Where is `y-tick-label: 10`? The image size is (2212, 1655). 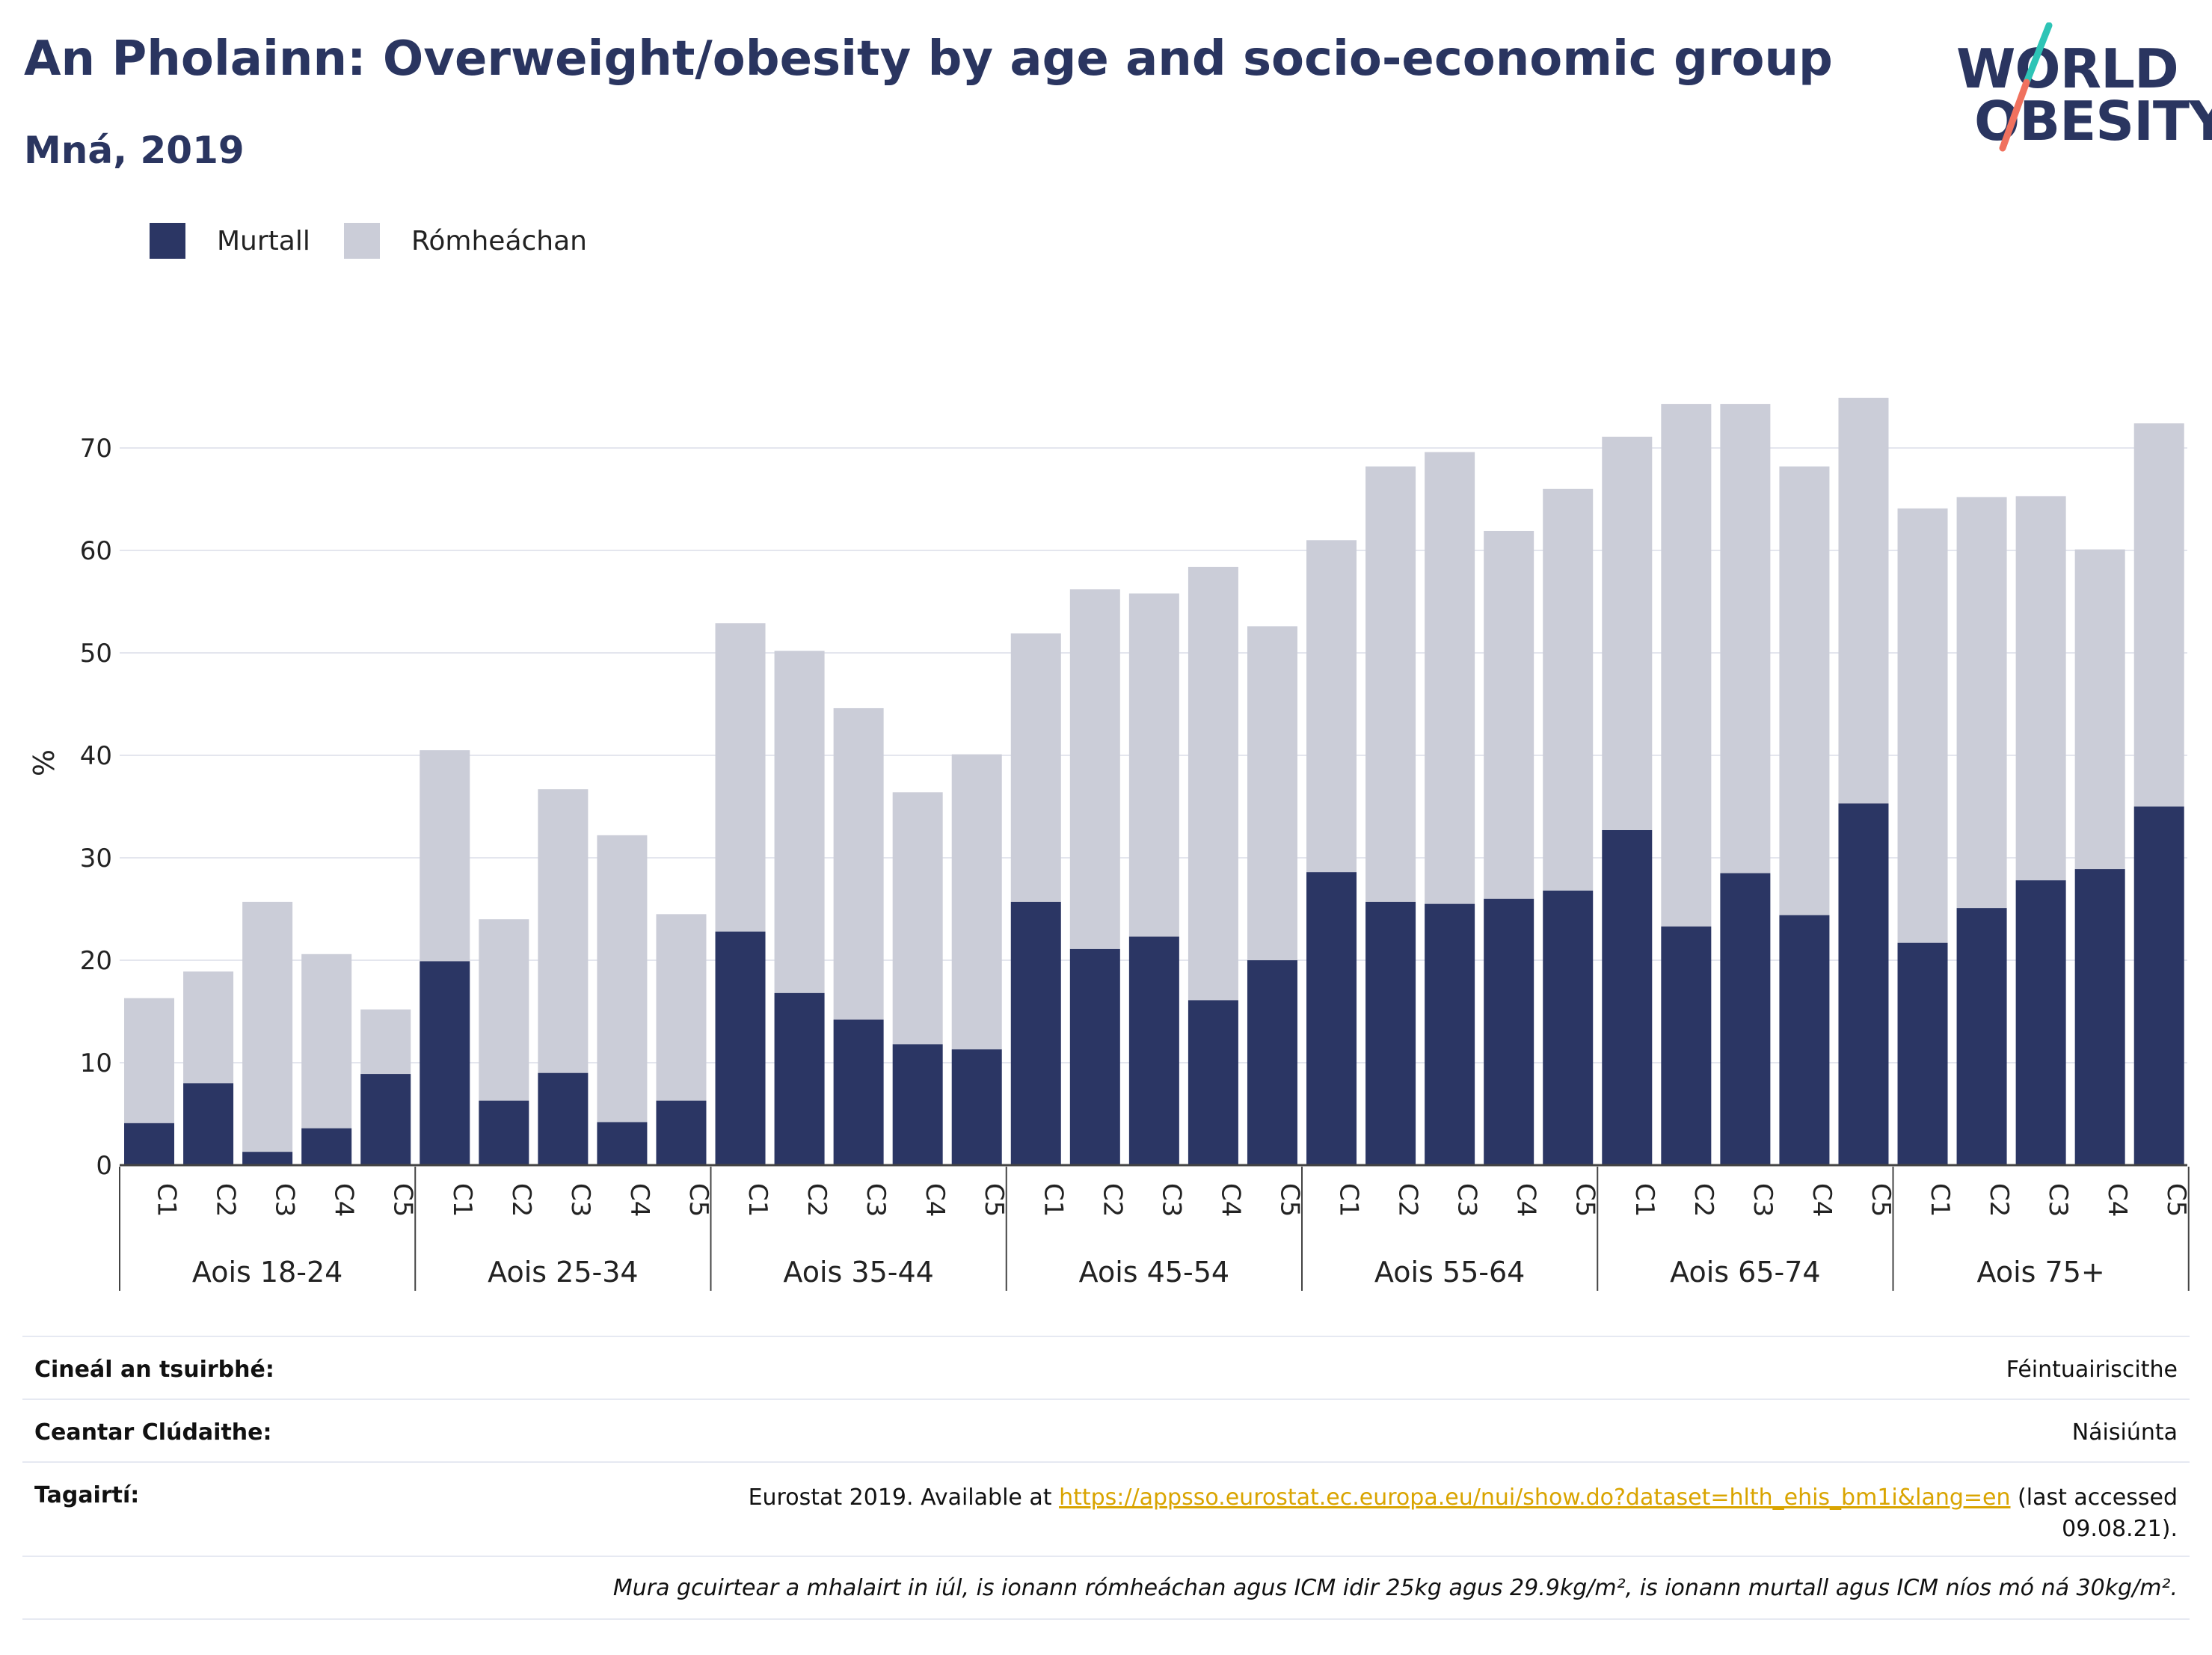 y-tick-label: 10 is located at coordinates (96, 1063).